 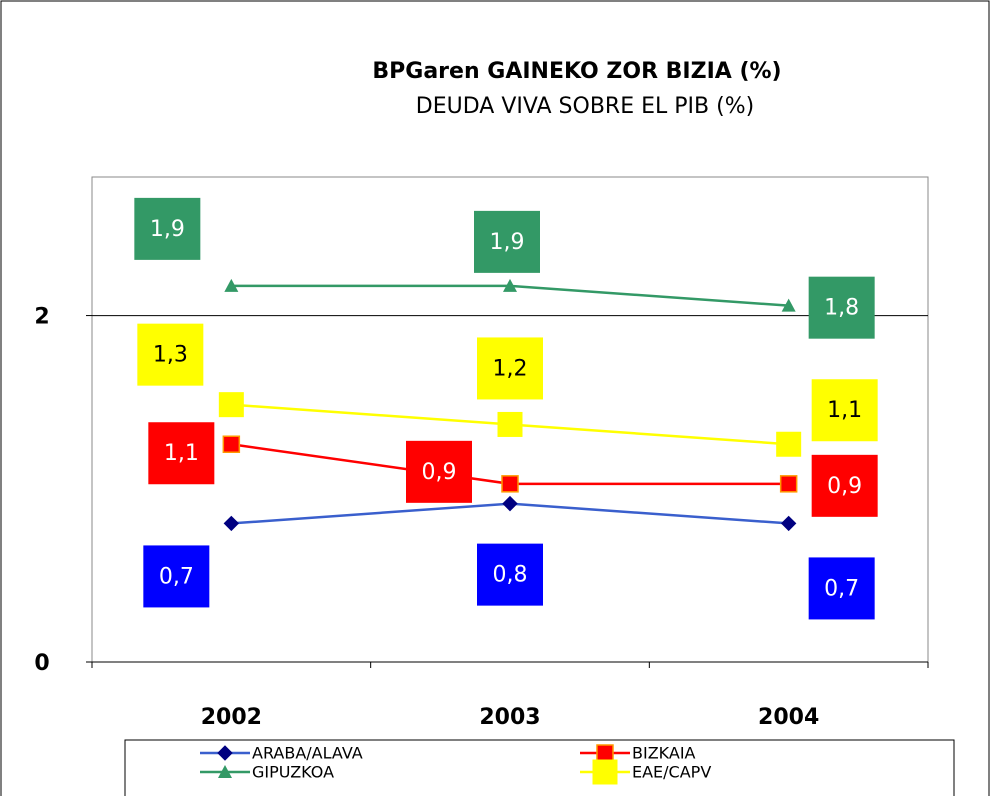 What do you see at coordinates (576, 71) in the screenshot?
I see `chart-title: BPGaren GAINEKO ZOR BIZIA (%)` at bounding box center [576, 71].